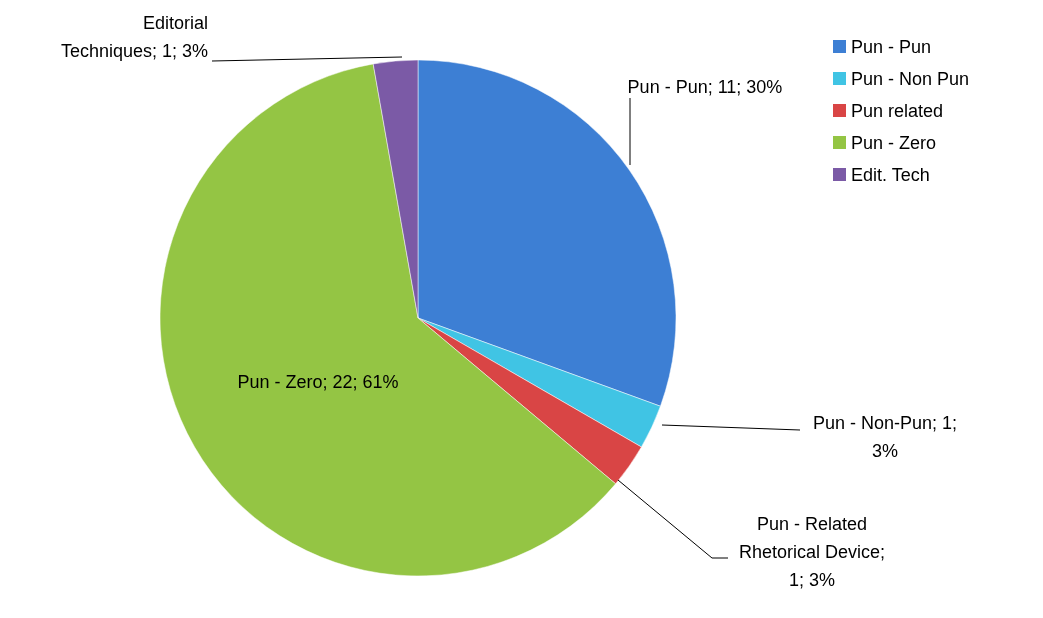 Image resolution: width=1043 pixels, height=618 pixels. Describe the element at coordinates (891, 47) in the screenshot. I see `legend-label: Pun - Pun` at that location.